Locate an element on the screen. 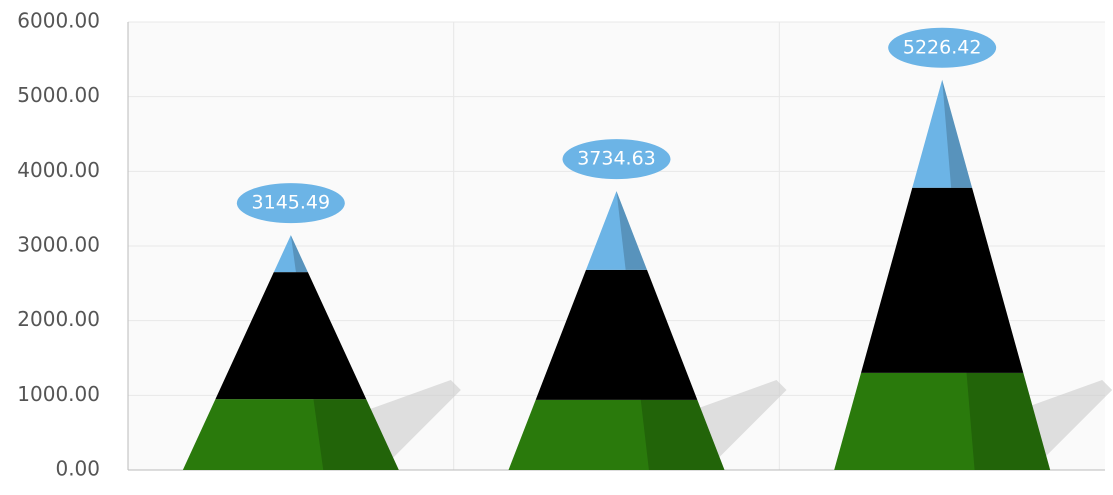  y-tick-label: 5000.00 is located at coordinates (58, 95).